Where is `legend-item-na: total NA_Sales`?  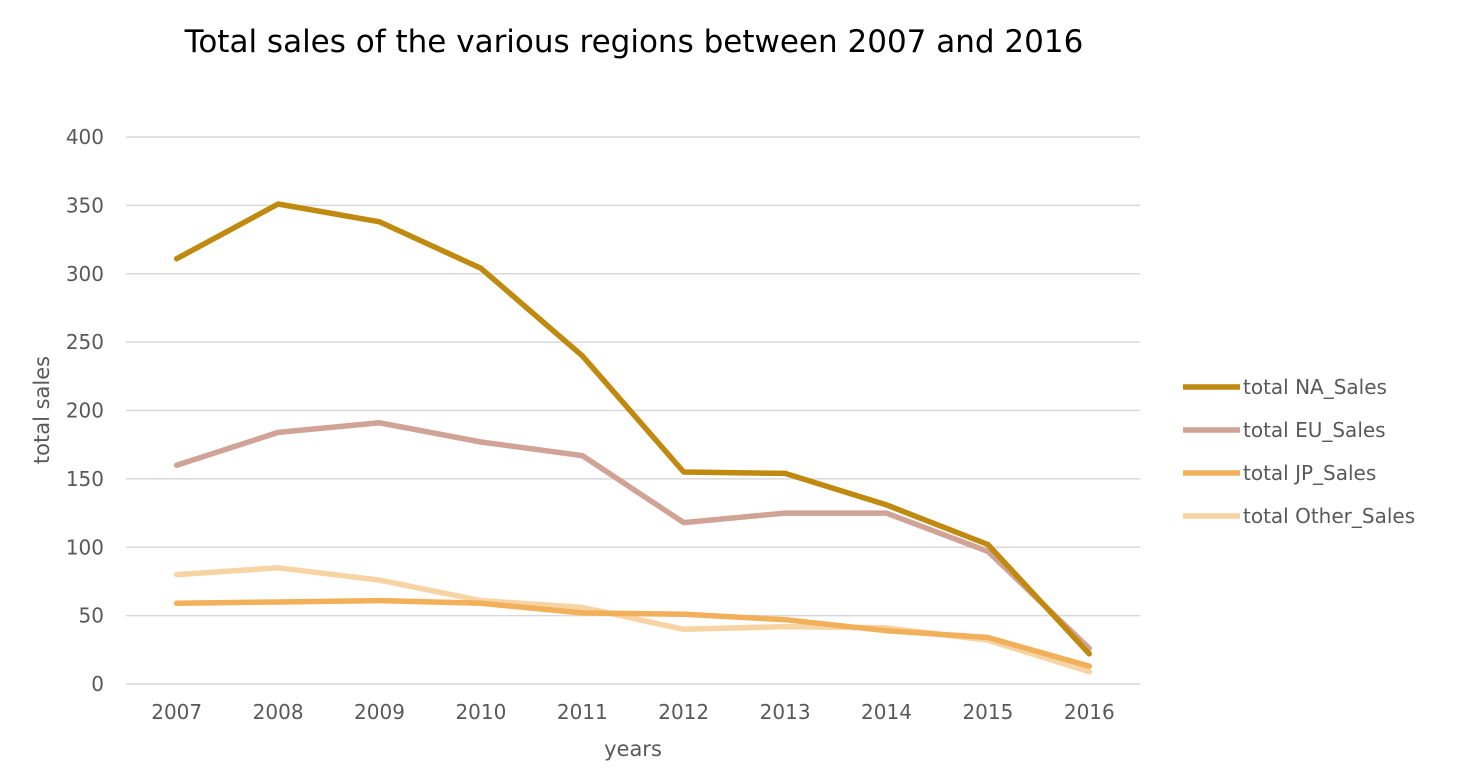
legend-item-na: total NA_Sales is located at coordinates (1285, 387).